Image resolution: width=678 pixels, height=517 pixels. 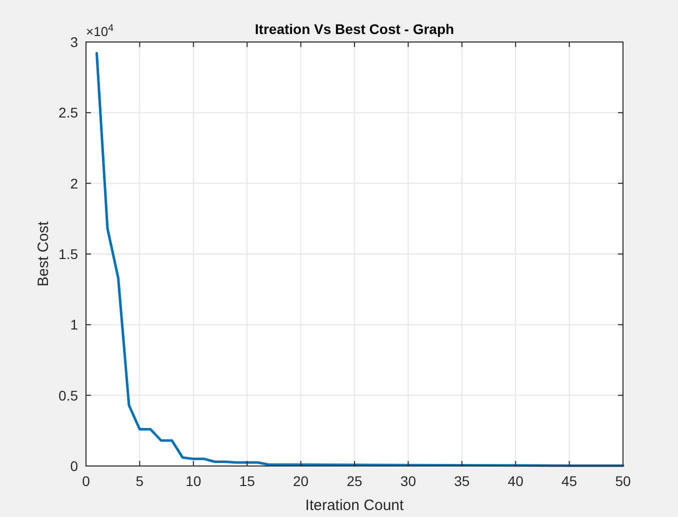 I want to click on y-tick-label: 2.5, so click(x=68, y=112).